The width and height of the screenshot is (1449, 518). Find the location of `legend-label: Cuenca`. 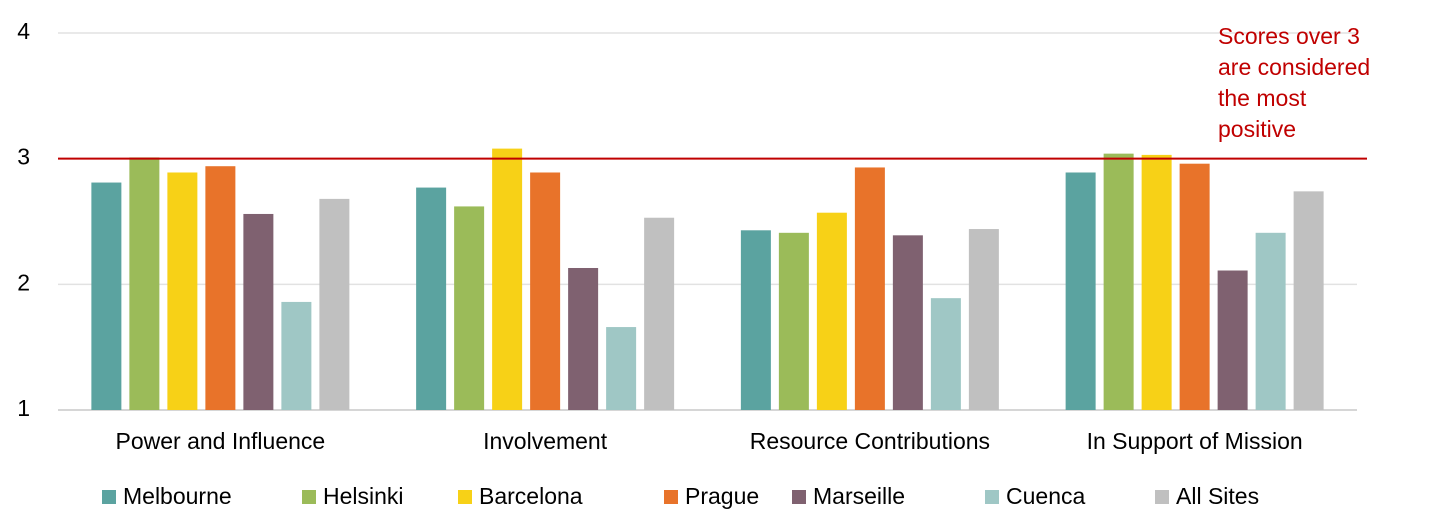

legend-label: Cuenca is located at coordinates (1045, 496).